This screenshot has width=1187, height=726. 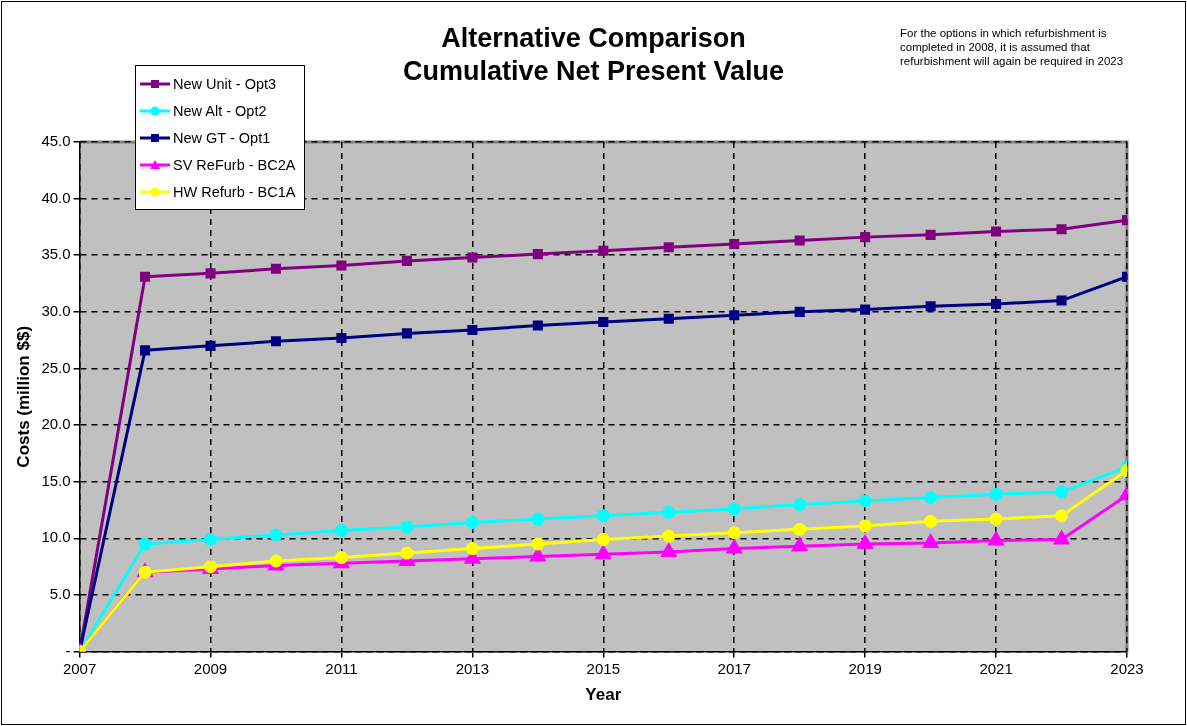 What do you see at coordinates (603, 668) in the screenshot?
I see `x-tick-label: 2015` at bounding box center [603, 668].